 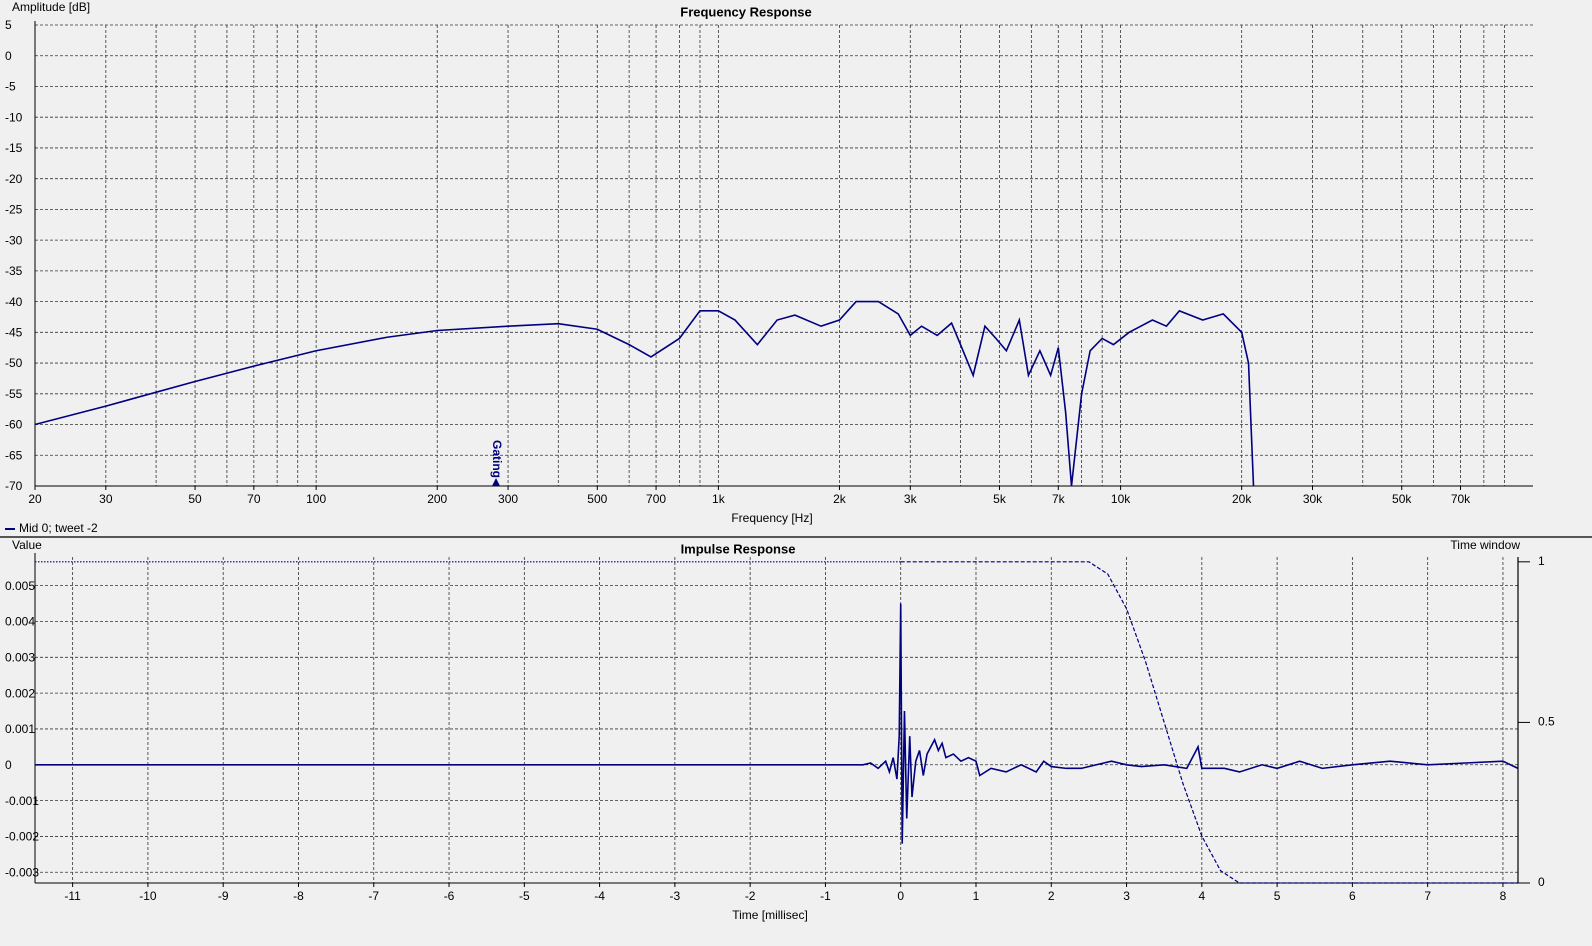 What do you see at coordinates (1541, 561) in the screenshot?
I see `y2-tick-label: 1` at bounding box center [1541, 561].